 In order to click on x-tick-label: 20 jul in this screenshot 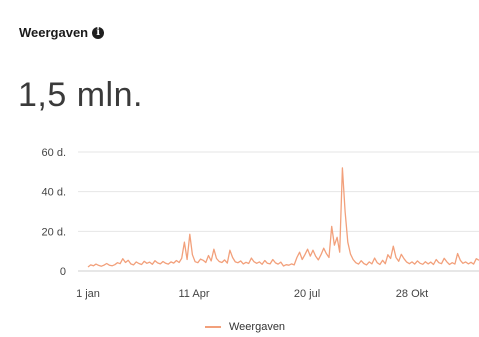, I will do `click(307, 294)`.